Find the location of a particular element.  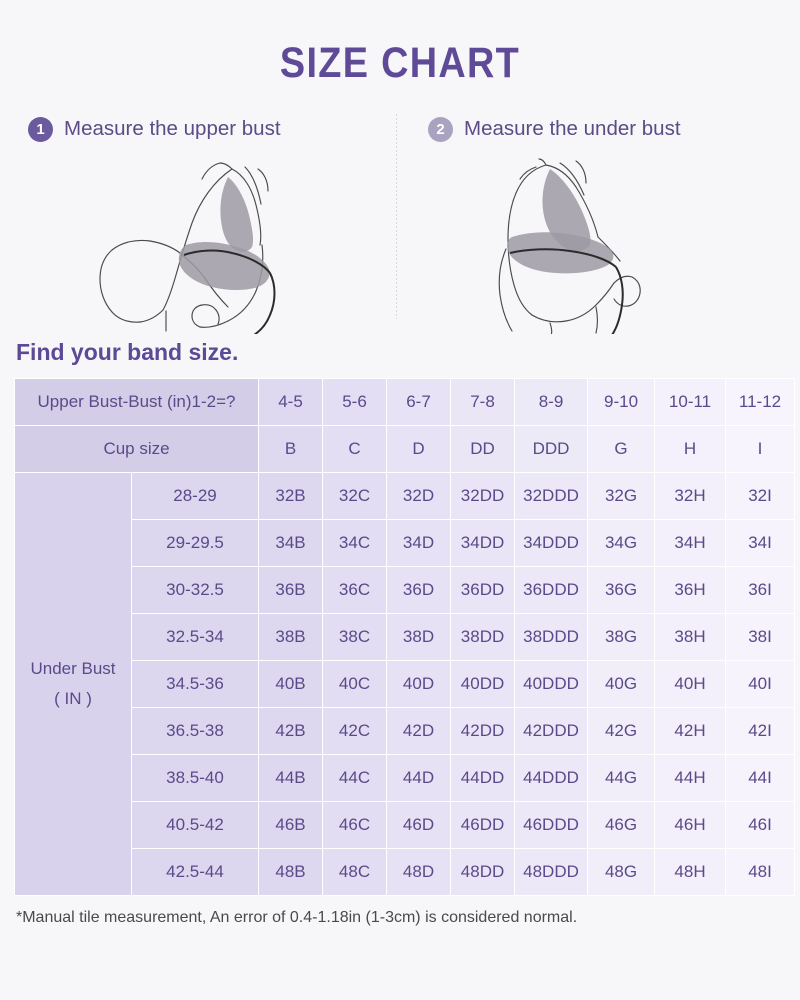

cell: 36G is located at coordinates (621, 590).